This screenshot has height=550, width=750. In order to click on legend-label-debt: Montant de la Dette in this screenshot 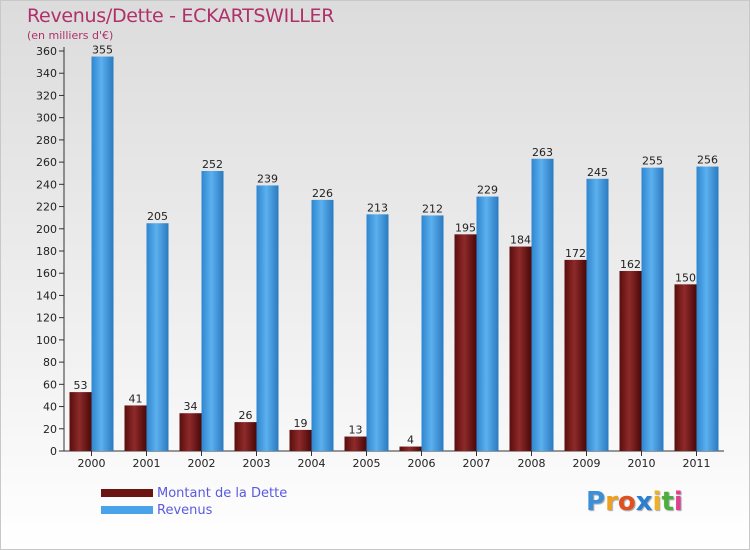, I will do `click(222, 493)`.